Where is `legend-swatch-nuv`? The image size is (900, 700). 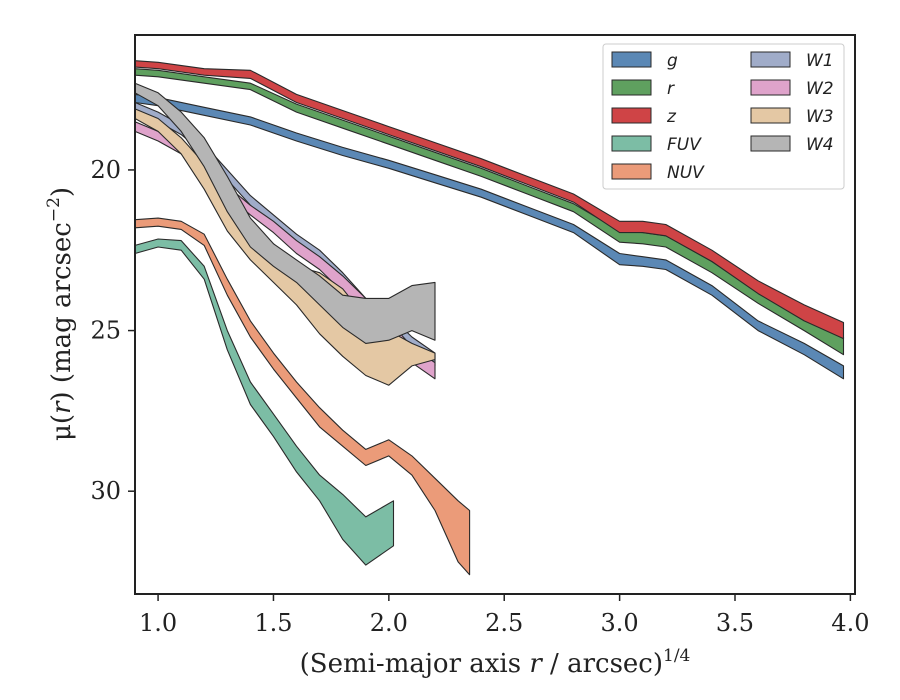
legend-swatch-nuv is located at coordinates (631, 171).